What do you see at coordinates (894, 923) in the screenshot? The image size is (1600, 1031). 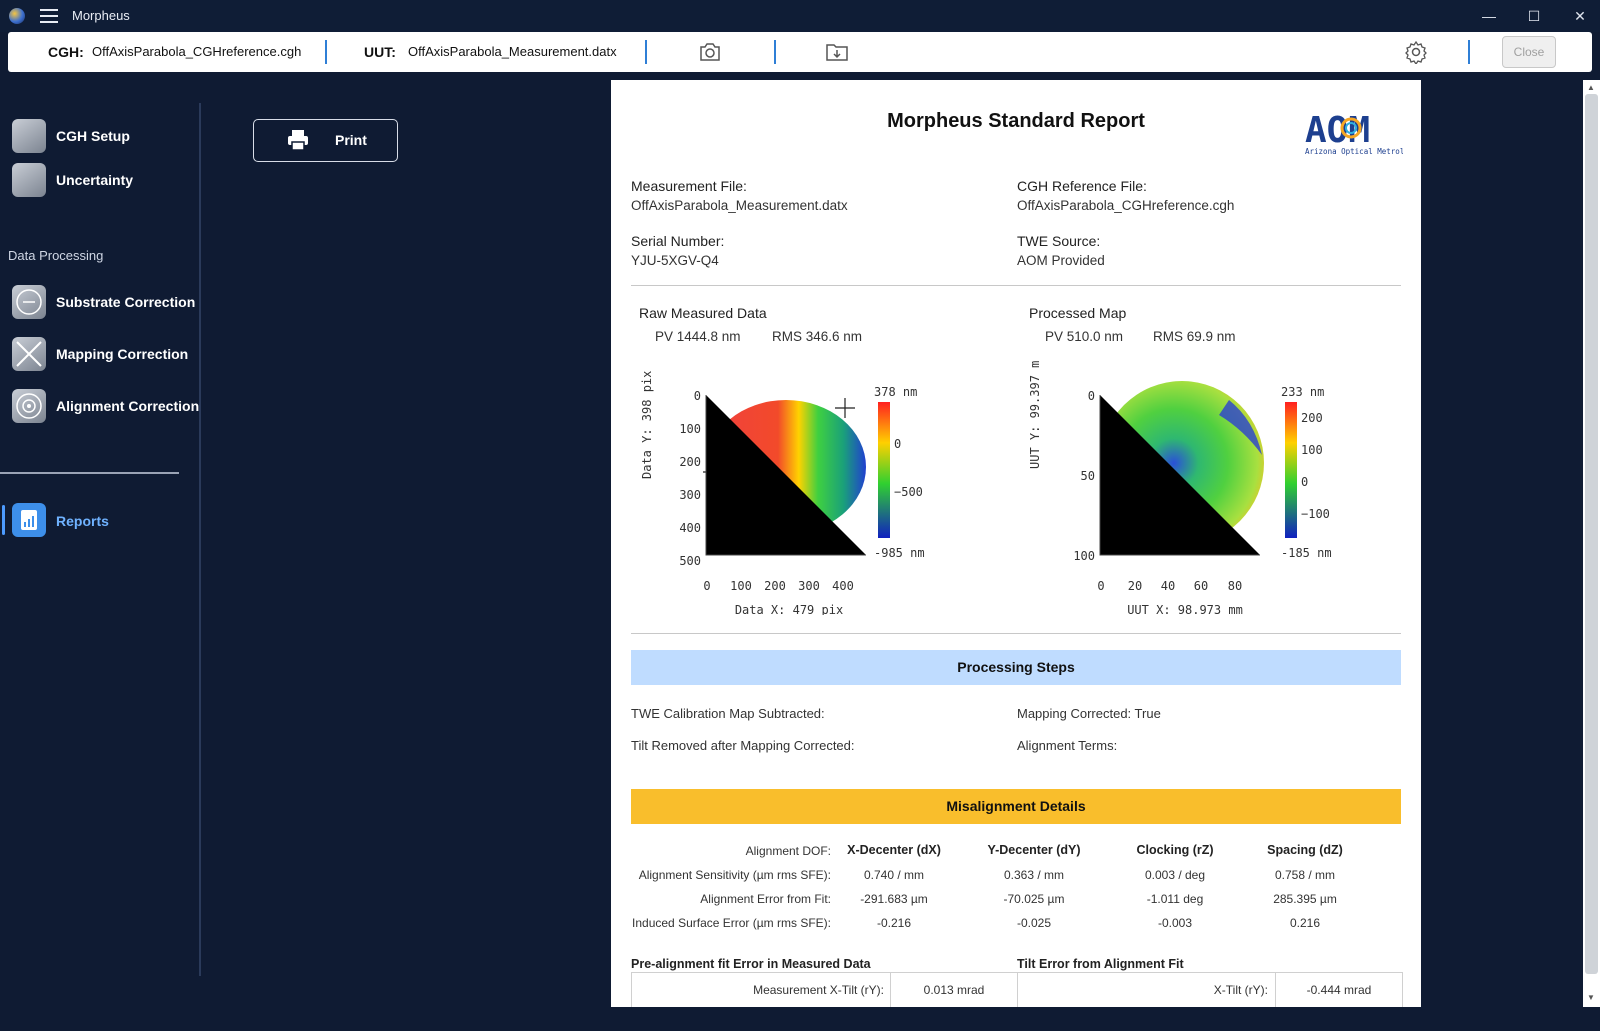 I see `table-cell: -0.216` at bounding box center [894, 923].